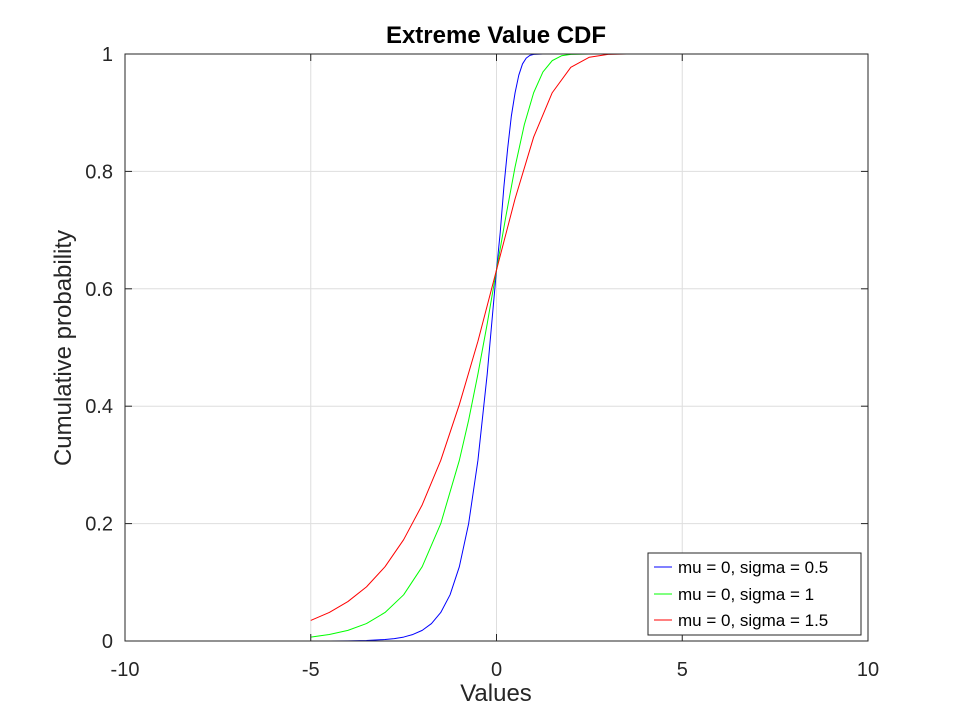 Image resolution: width=960 pixels, height=720 pixels. What do you see at coordinates (107, 55) in the screenshot?
I see `y-tick-label: 1` at bounding box center [107, 55].